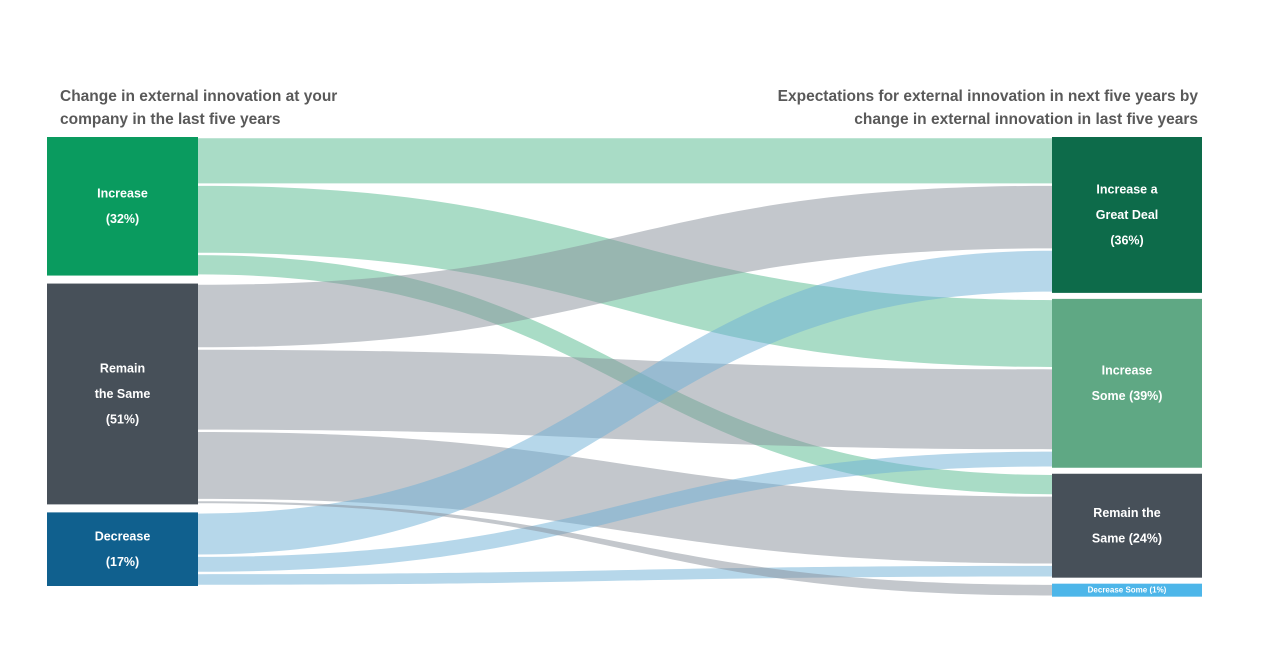 This screenshot has height=648, width=1280. I want to click on flow-decrease-to-remain-the-same, so click(625, 575).